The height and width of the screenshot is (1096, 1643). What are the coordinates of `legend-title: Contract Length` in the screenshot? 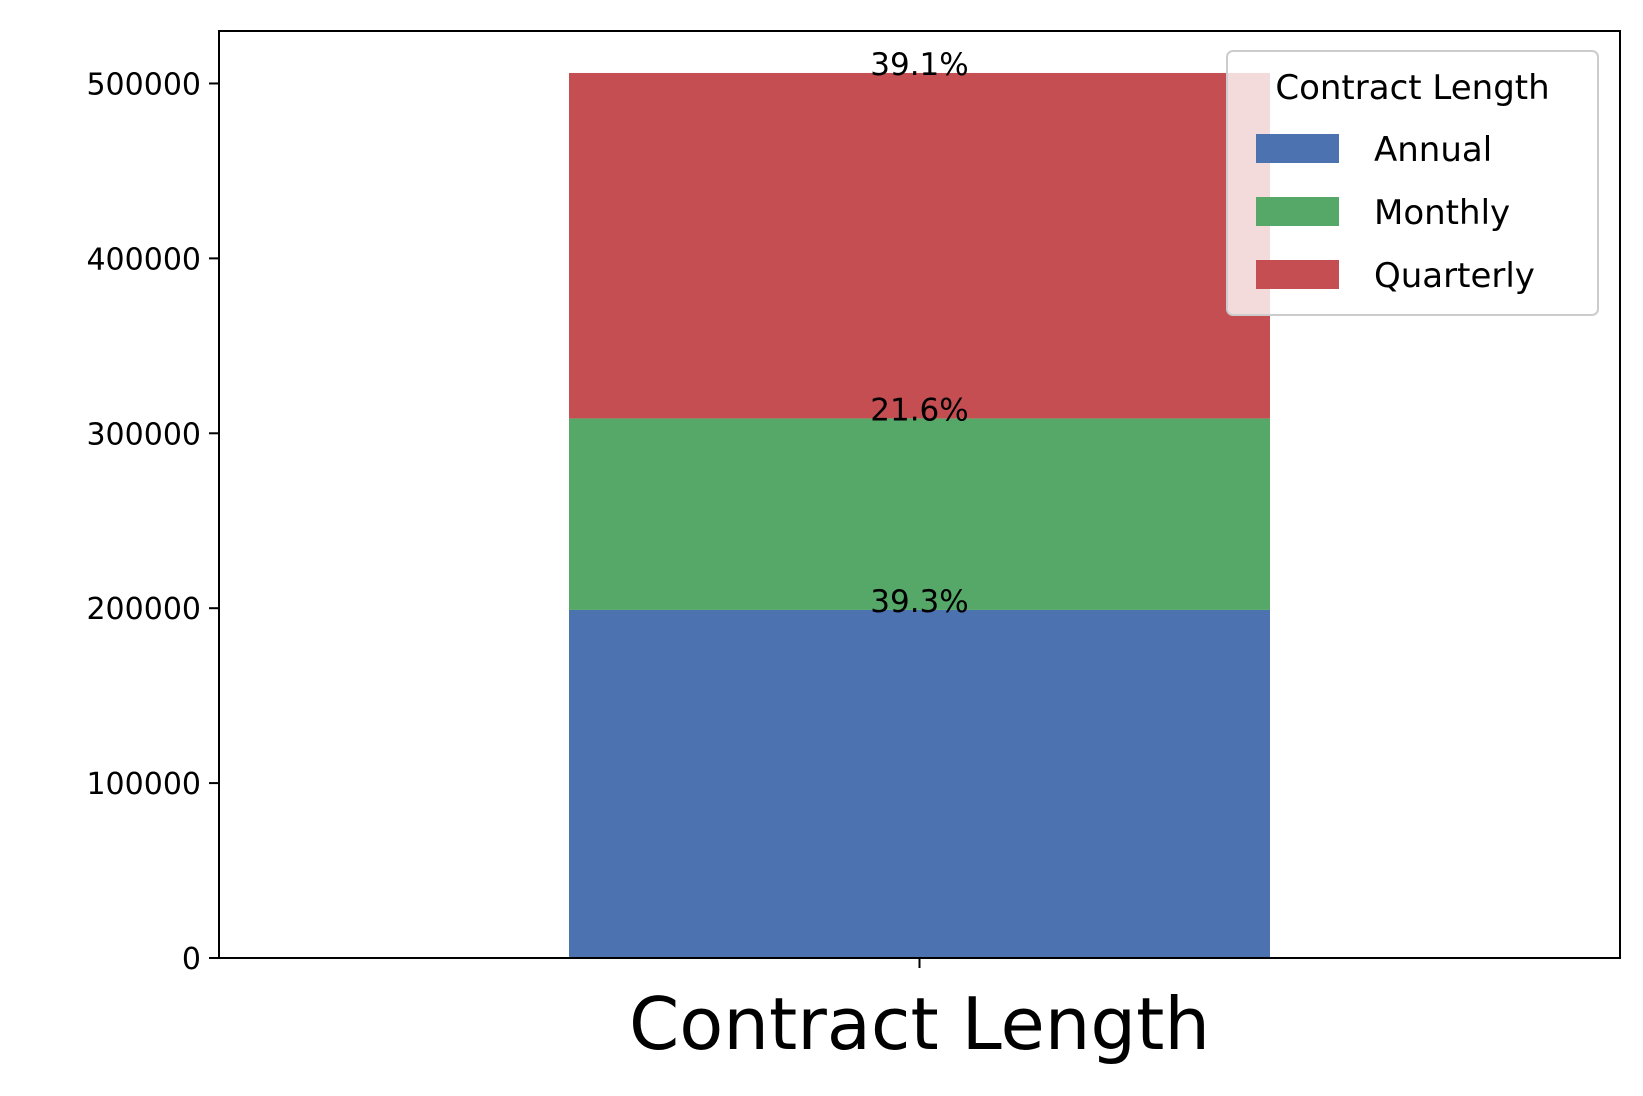 It's located at (1412, 88).